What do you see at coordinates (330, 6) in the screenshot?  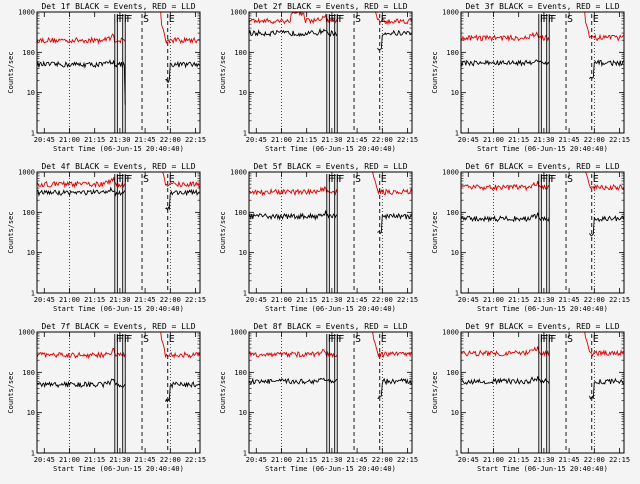 I see `panel-title: Det 2f BLACK = Events, RED = LLD` at bounding box center [330, 6].